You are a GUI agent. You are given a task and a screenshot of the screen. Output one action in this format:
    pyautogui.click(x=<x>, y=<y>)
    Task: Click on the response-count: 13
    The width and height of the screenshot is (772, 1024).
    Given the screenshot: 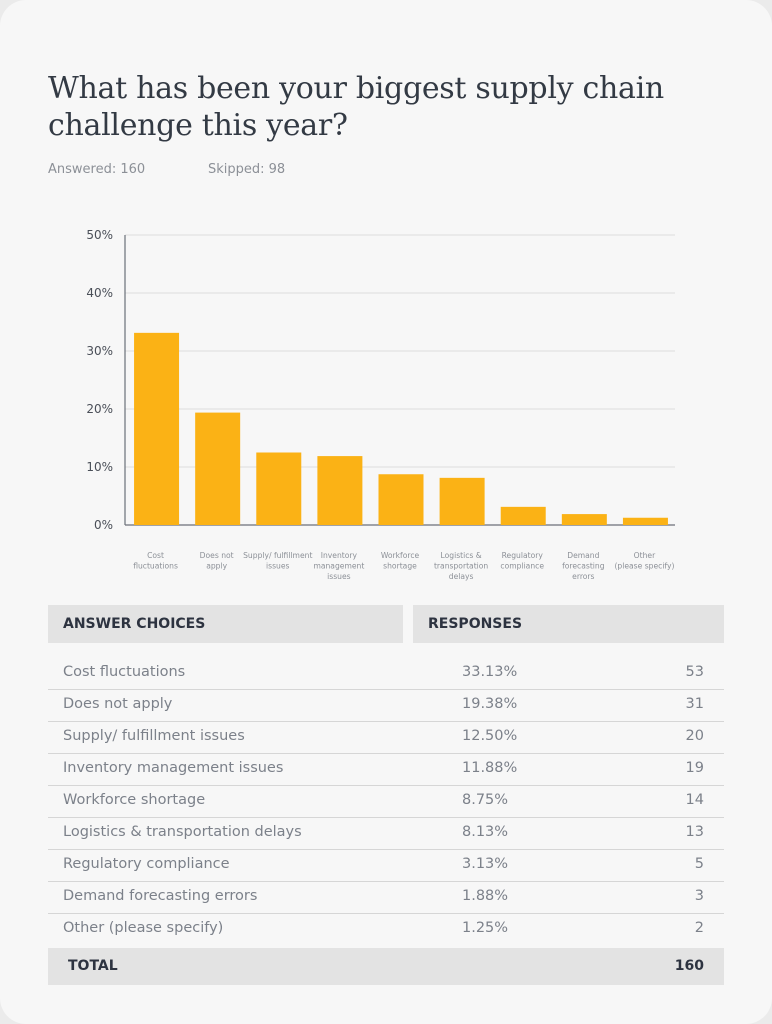 What is the action you would take?
    pyautogui.click(x=694, y=832)
    